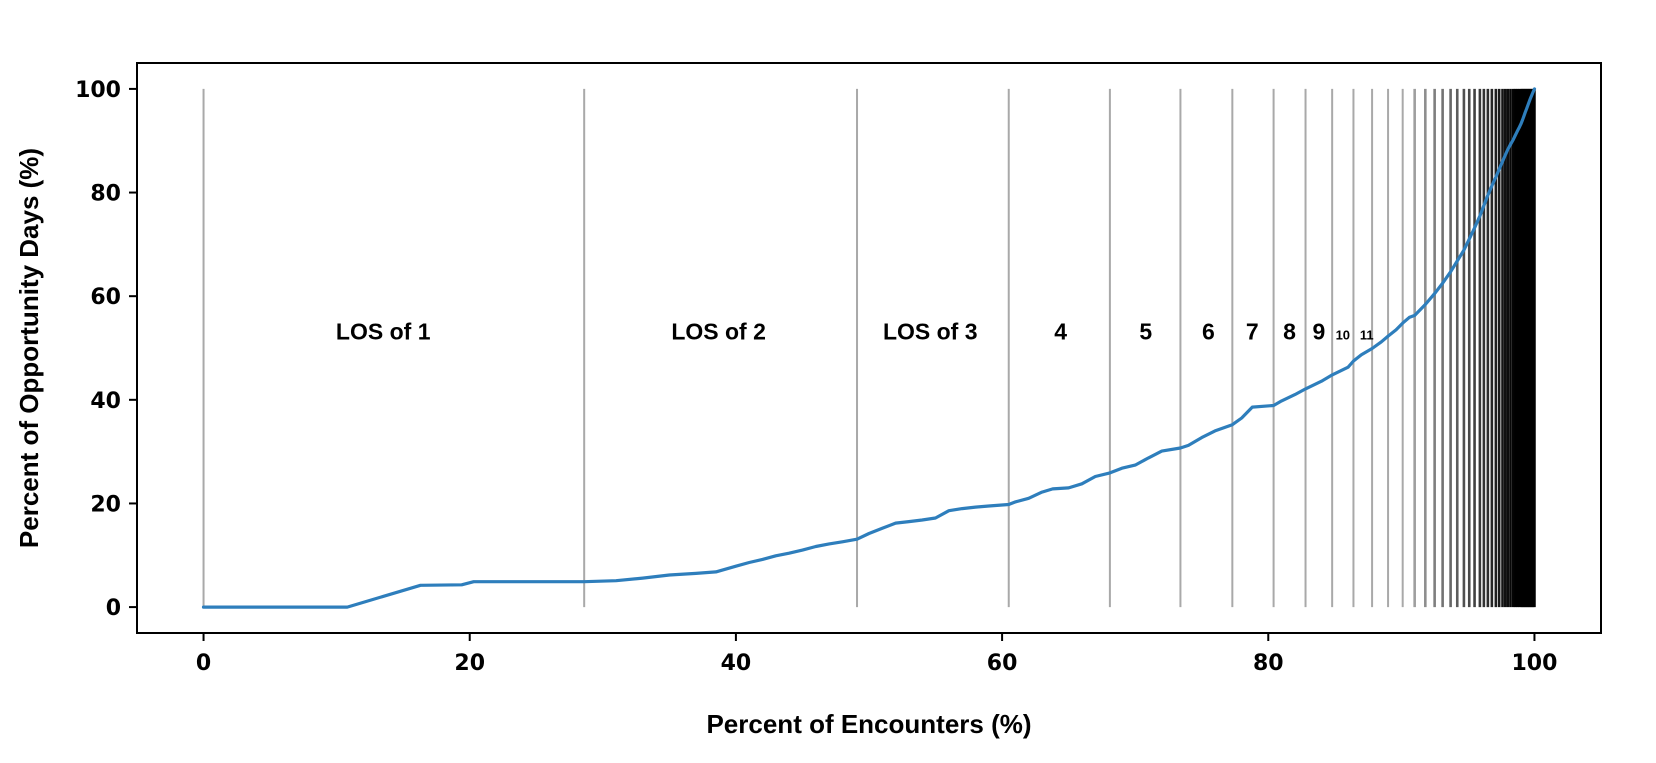 The height and width of the screenshot is (763, 1656). I want to click on y-tick-label: 100, so click(98, 90).